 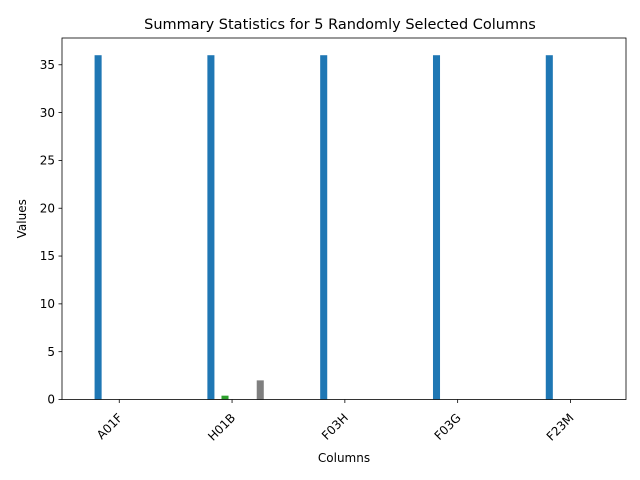 I want to click on y-tick-label: 20, so click(x=47, y=208).